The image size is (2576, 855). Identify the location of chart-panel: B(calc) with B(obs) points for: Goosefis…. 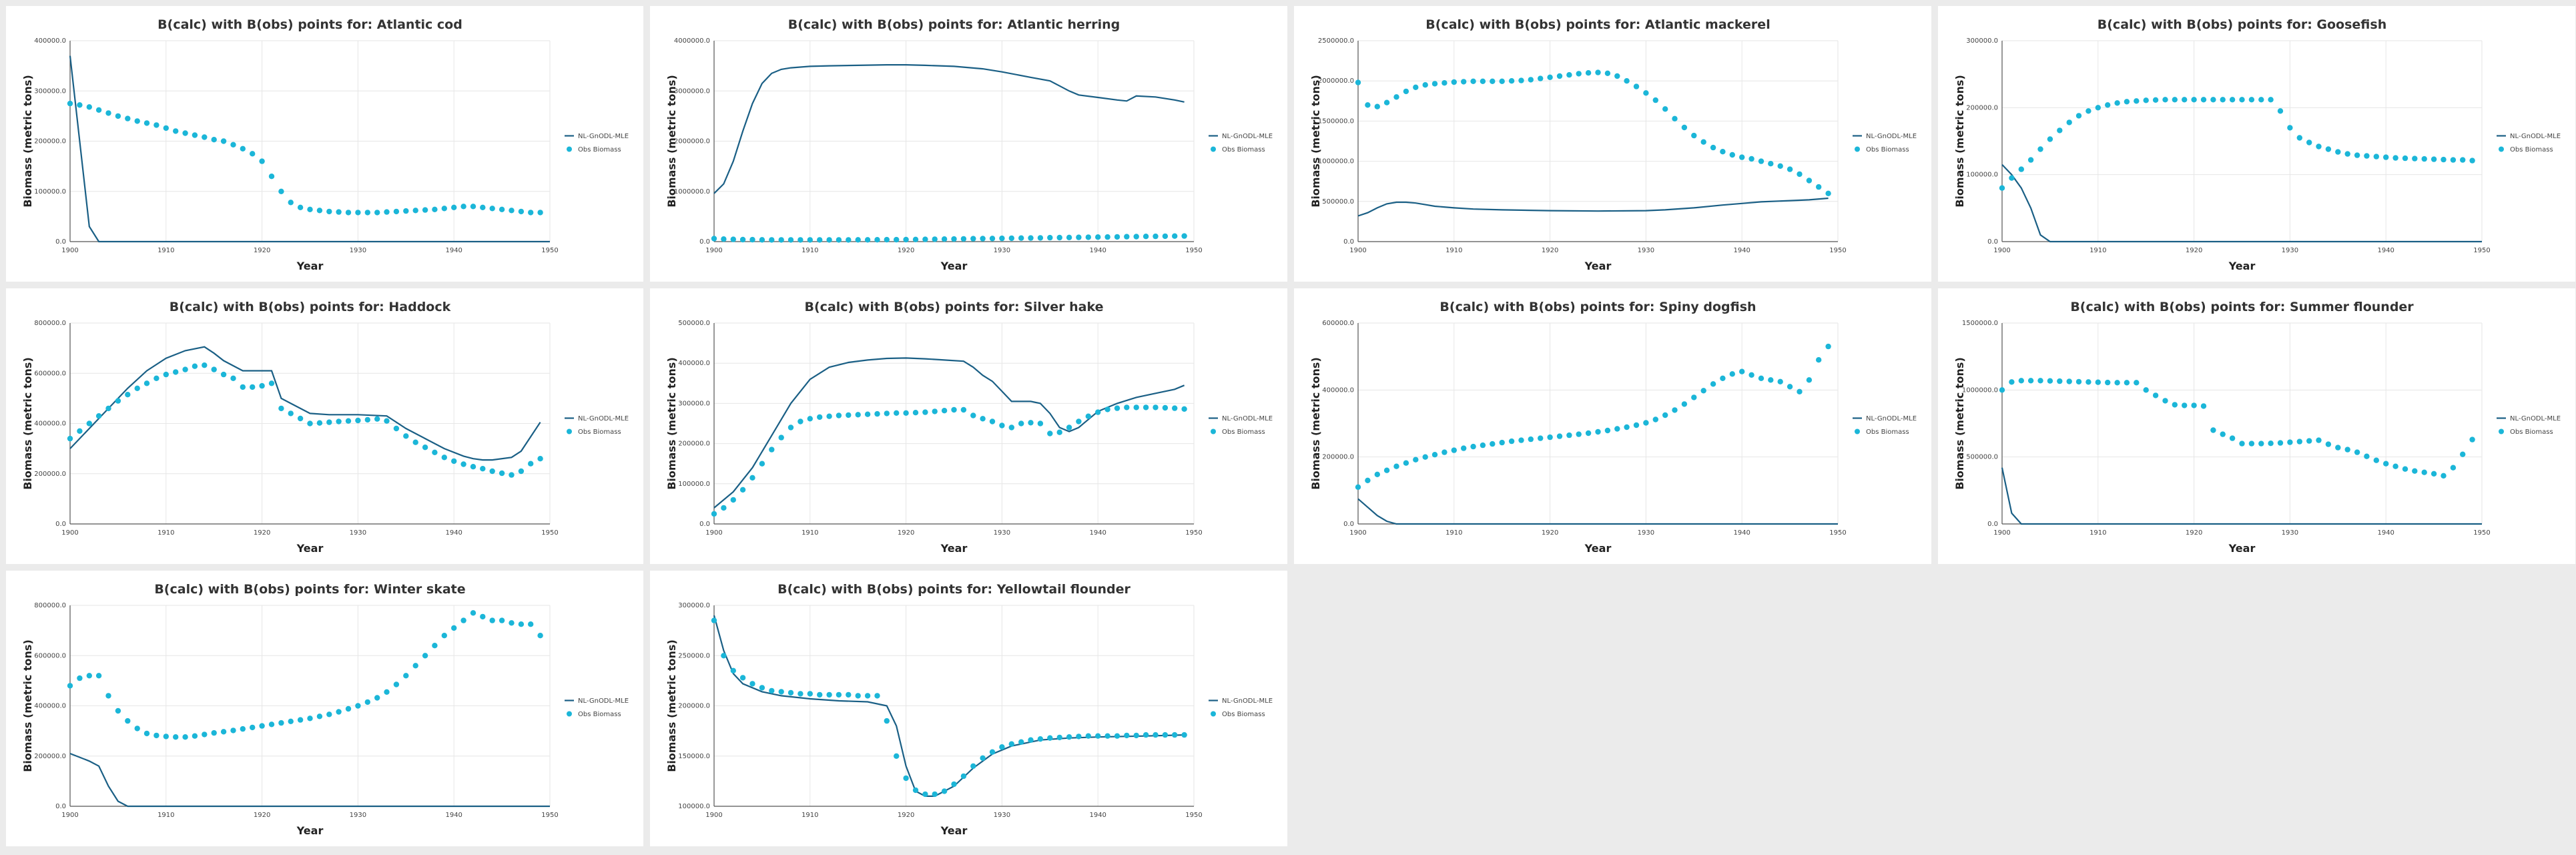
(2256, 144).